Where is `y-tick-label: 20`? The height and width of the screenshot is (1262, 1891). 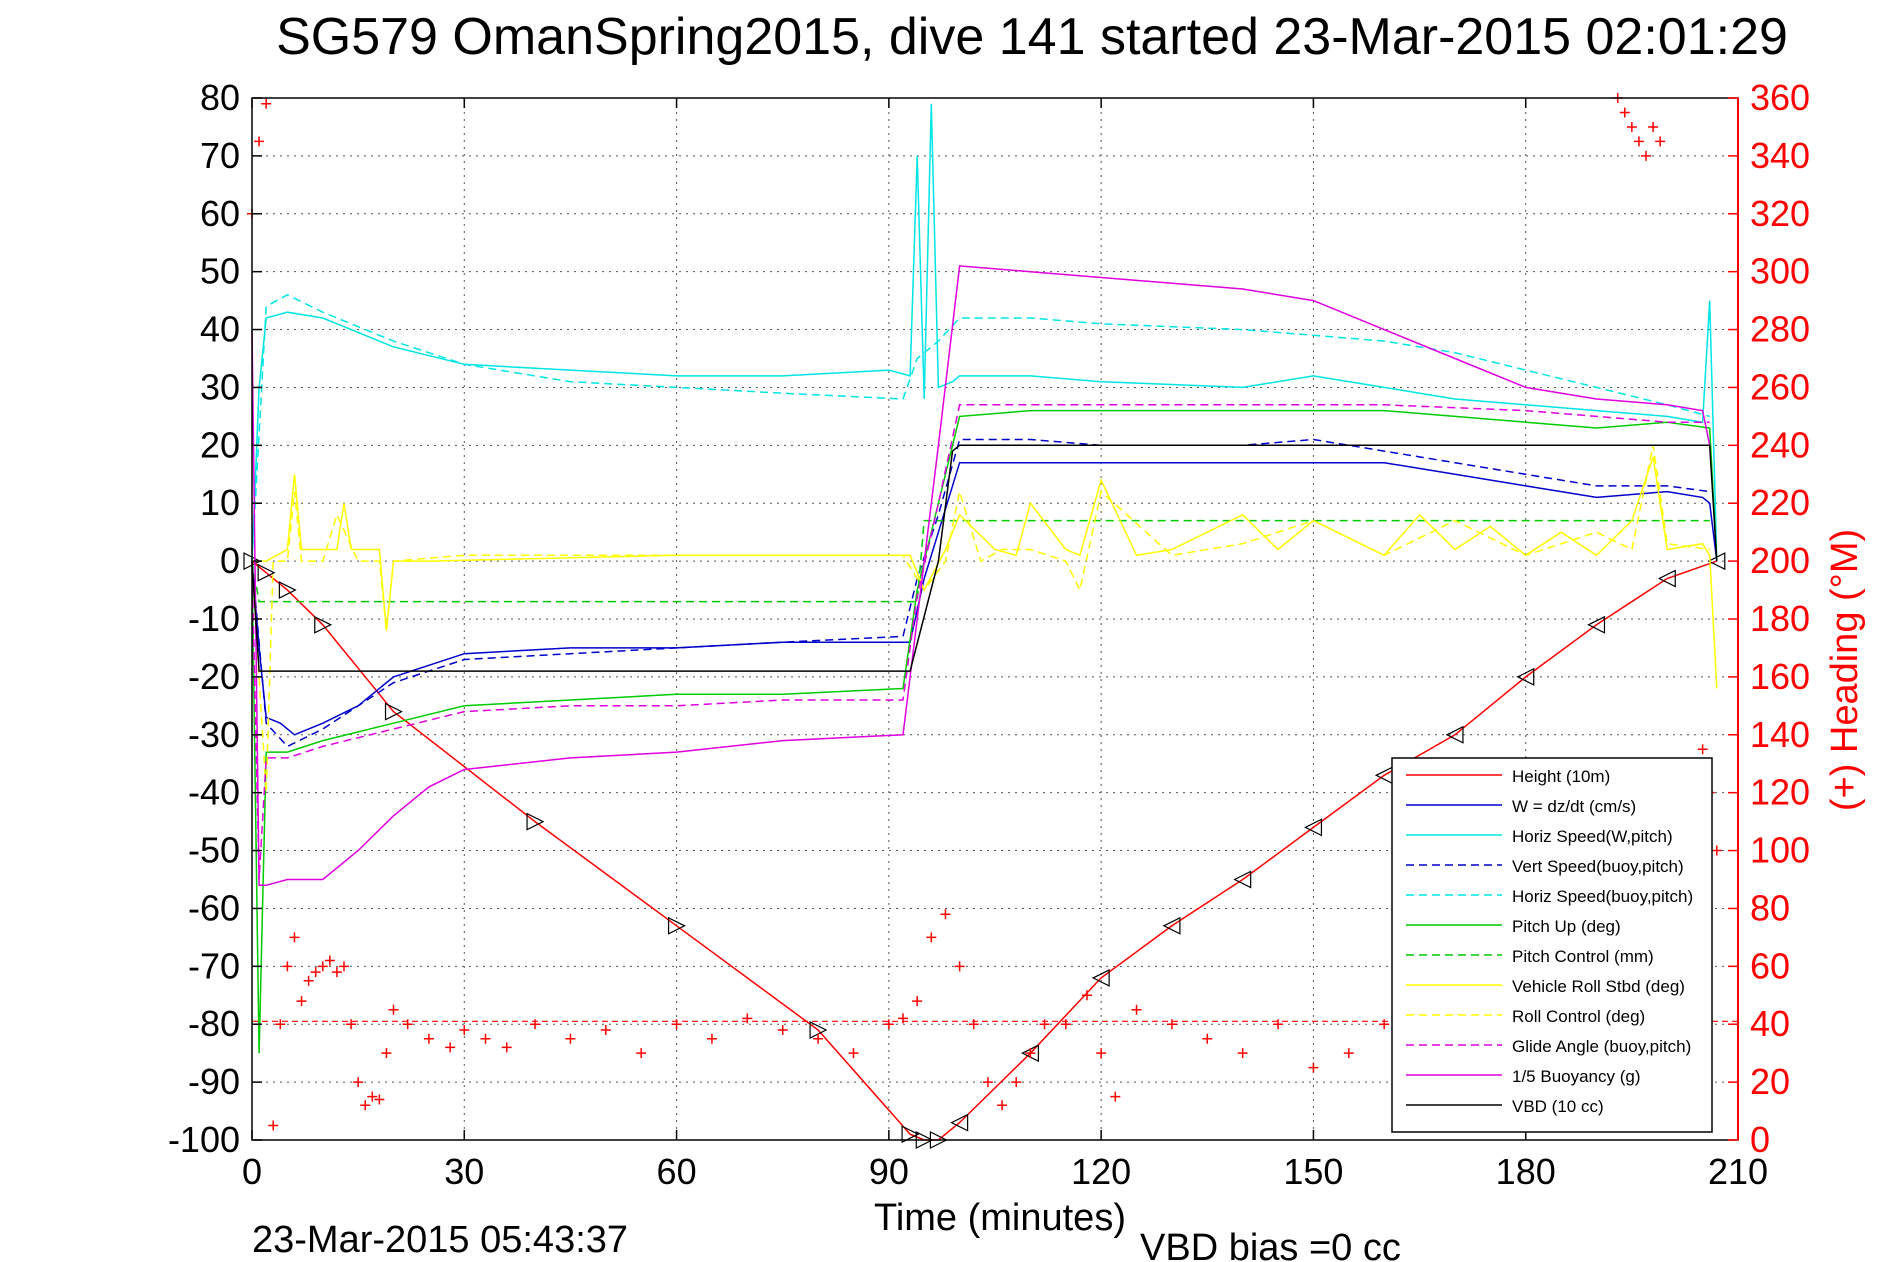
y-tick-label: 20 is located at coordinates (220, 444).